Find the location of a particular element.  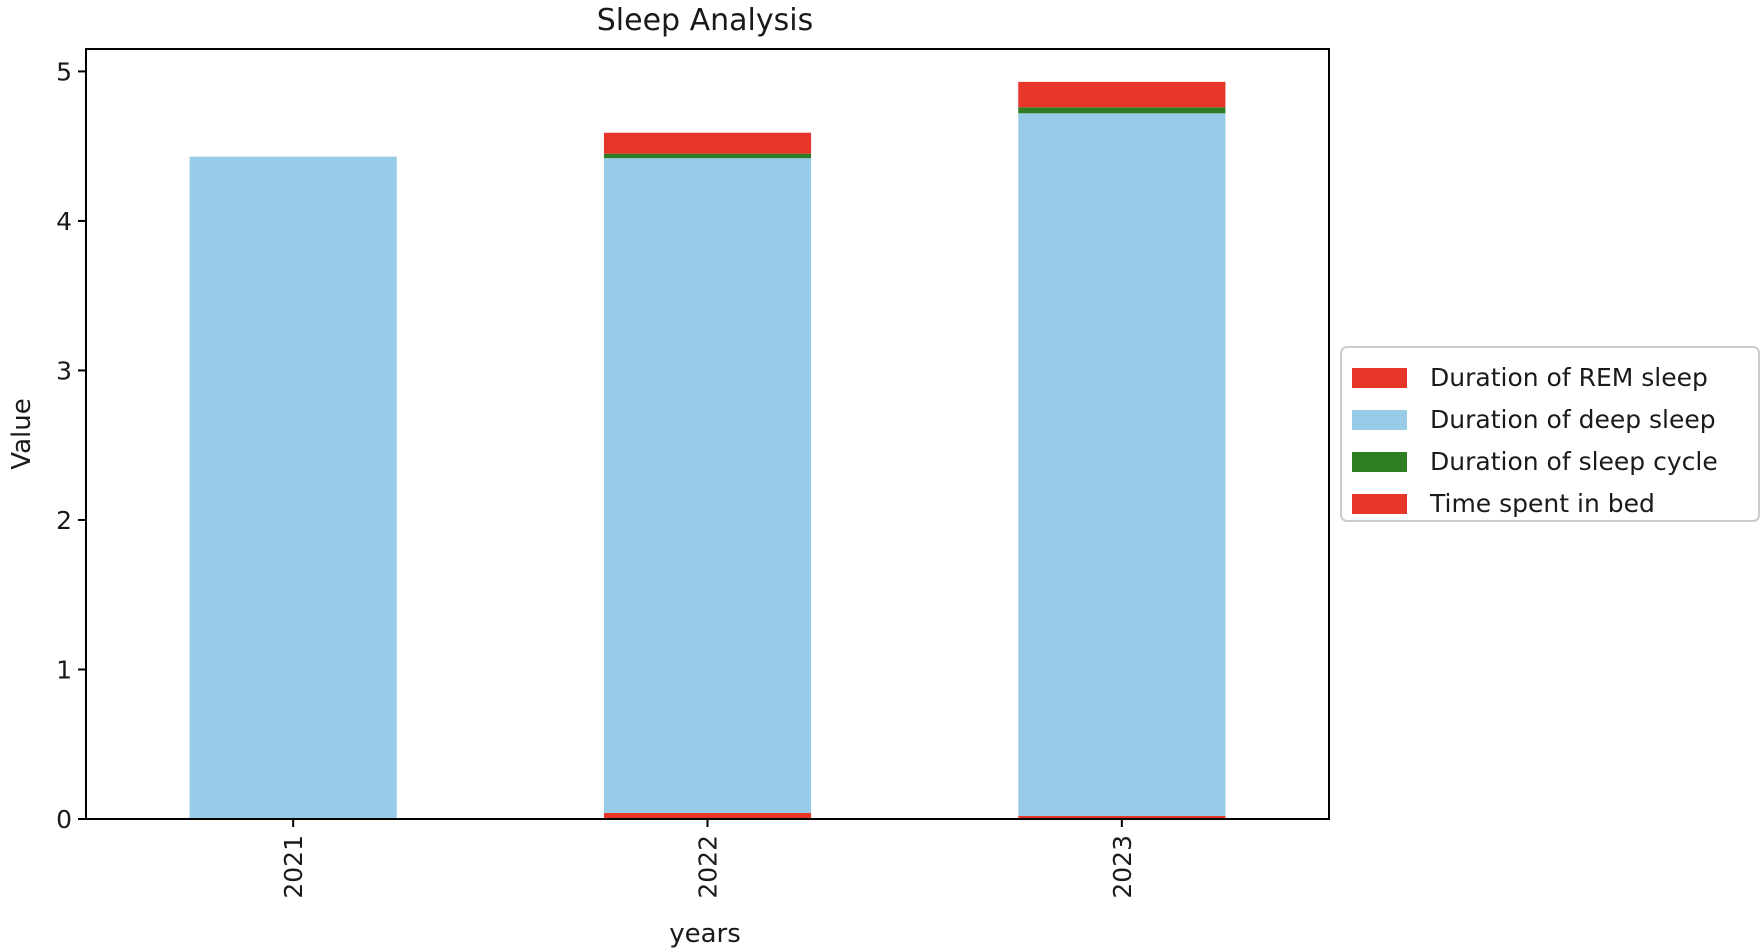

x-axis-label: years is located at coordinates (705, 934).